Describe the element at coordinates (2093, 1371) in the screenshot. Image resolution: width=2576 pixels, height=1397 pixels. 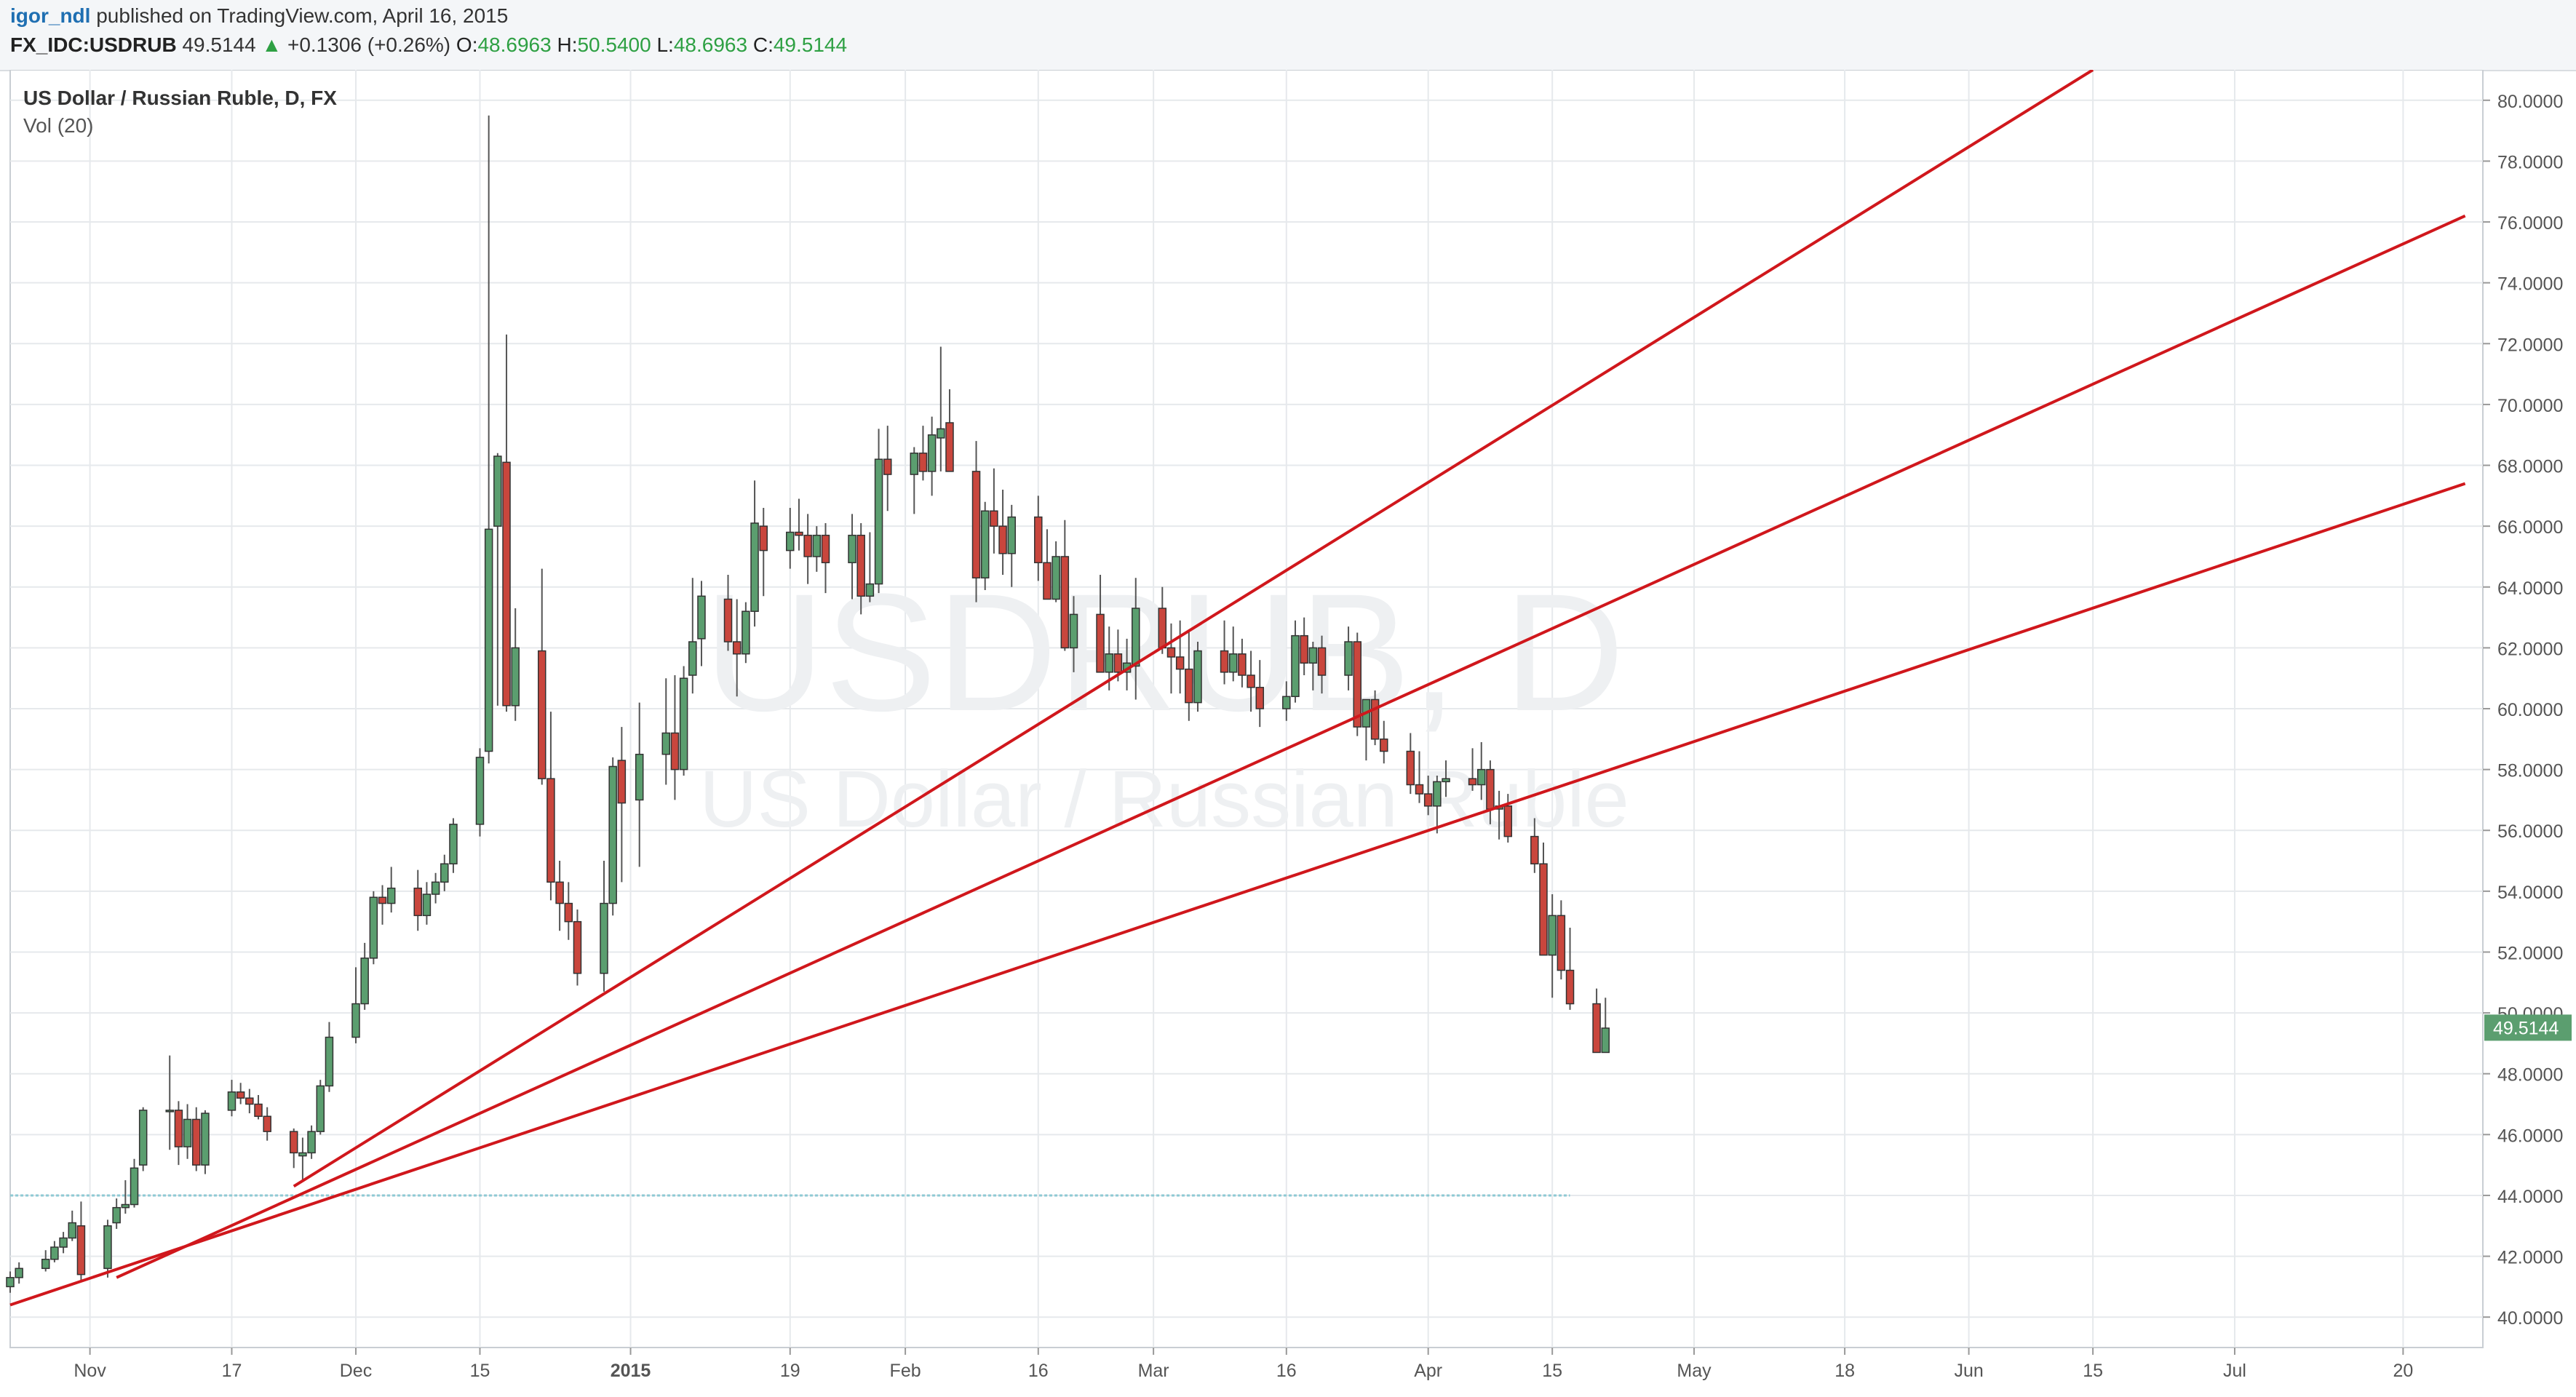
I see `x-tick-label: 15` at that location.